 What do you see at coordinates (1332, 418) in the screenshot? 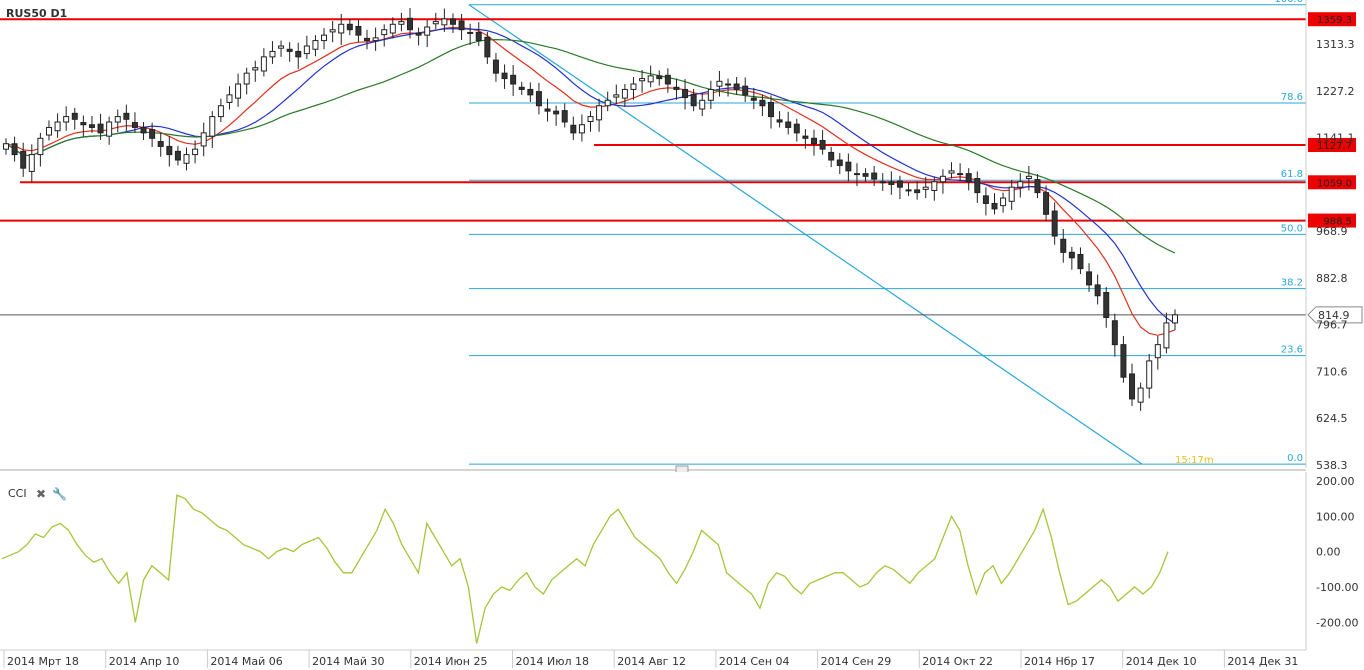
I see `price-tick-label: 624.5` at bounding box center [1332, 418].